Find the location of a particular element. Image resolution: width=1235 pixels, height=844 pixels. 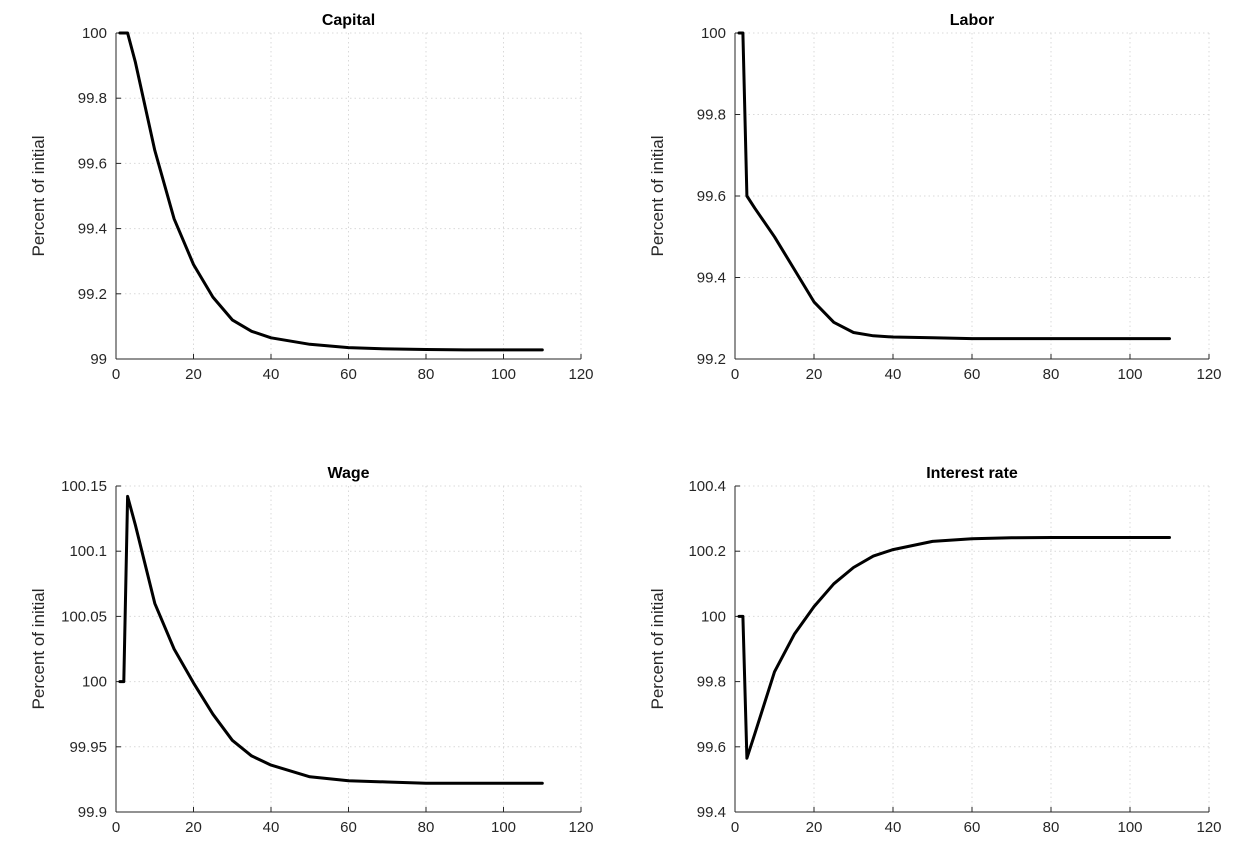

chart-title: Labor is located at coordinates (972, 20).